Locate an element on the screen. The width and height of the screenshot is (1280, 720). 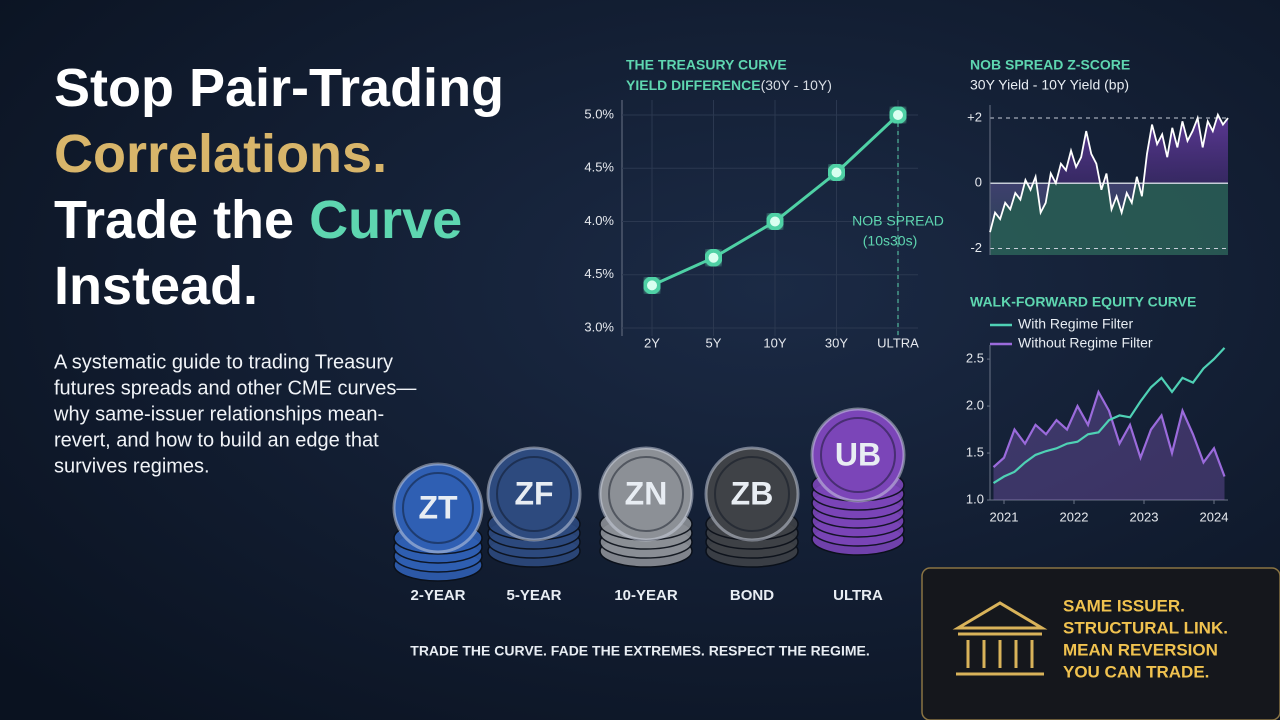
headline-line: Instead. is located at coordinates (156, 286).